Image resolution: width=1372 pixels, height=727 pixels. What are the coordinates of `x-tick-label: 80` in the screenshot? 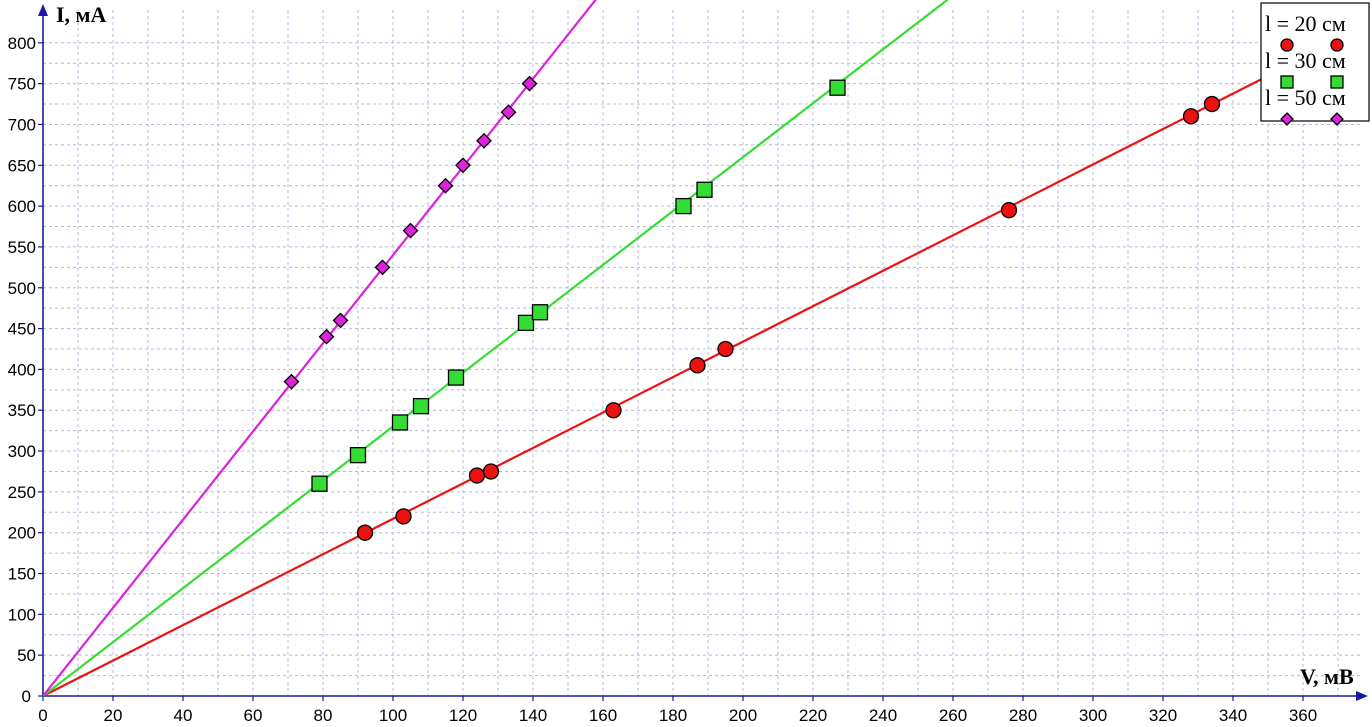 It's located at (323, 715).